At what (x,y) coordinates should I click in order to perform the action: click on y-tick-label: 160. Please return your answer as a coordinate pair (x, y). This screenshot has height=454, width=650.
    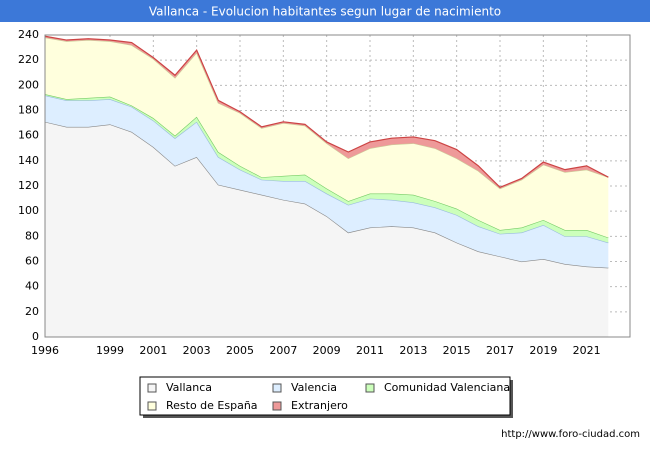
    Looking at the image, I should click on (28, 135).